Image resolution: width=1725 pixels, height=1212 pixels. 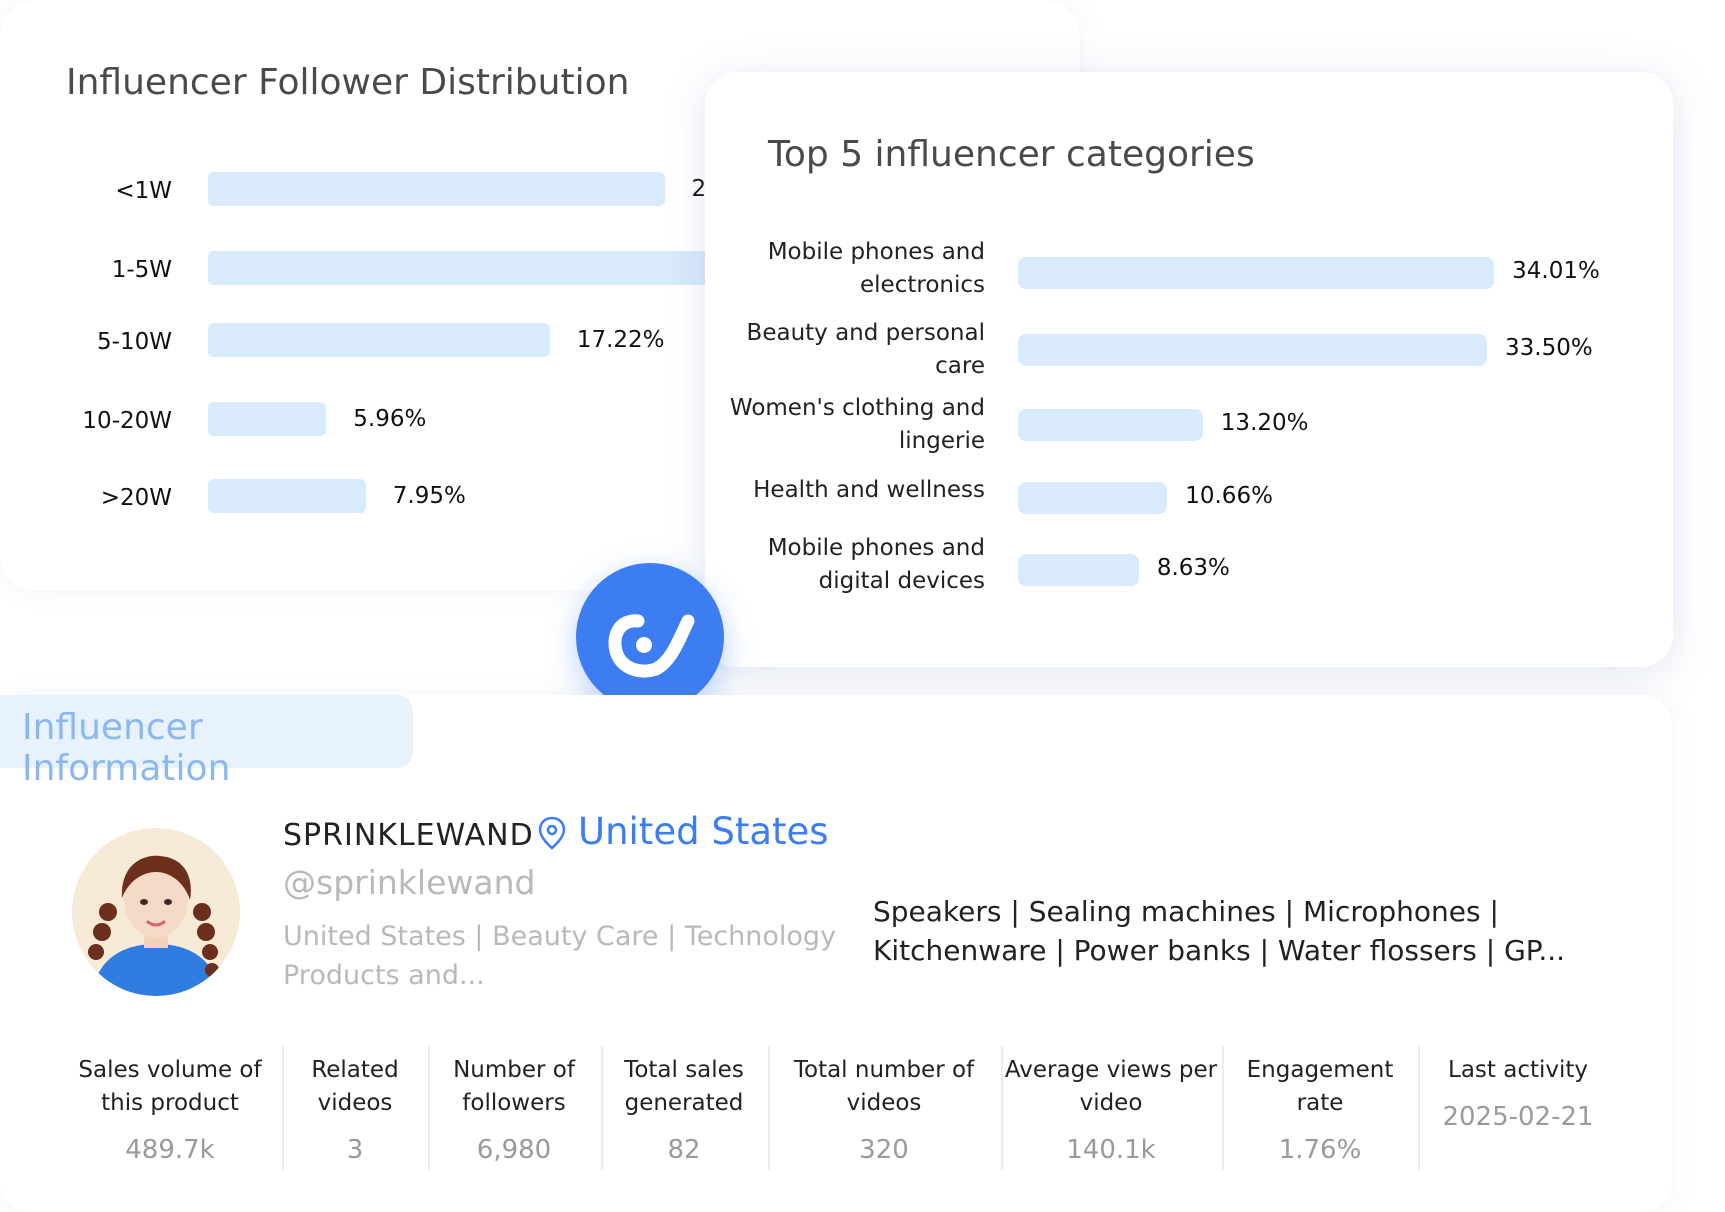 I want to click on stat-item: Engagement rate 1.76%, so click(x=1320, y=1110).